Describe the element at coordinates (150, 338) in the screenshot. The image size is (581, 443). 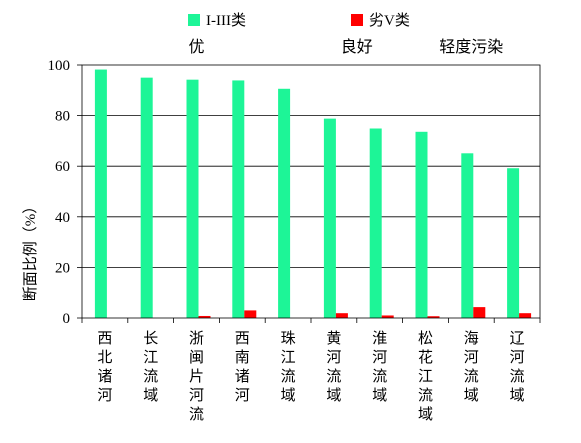
I see `category-label-char: 长` at that location.